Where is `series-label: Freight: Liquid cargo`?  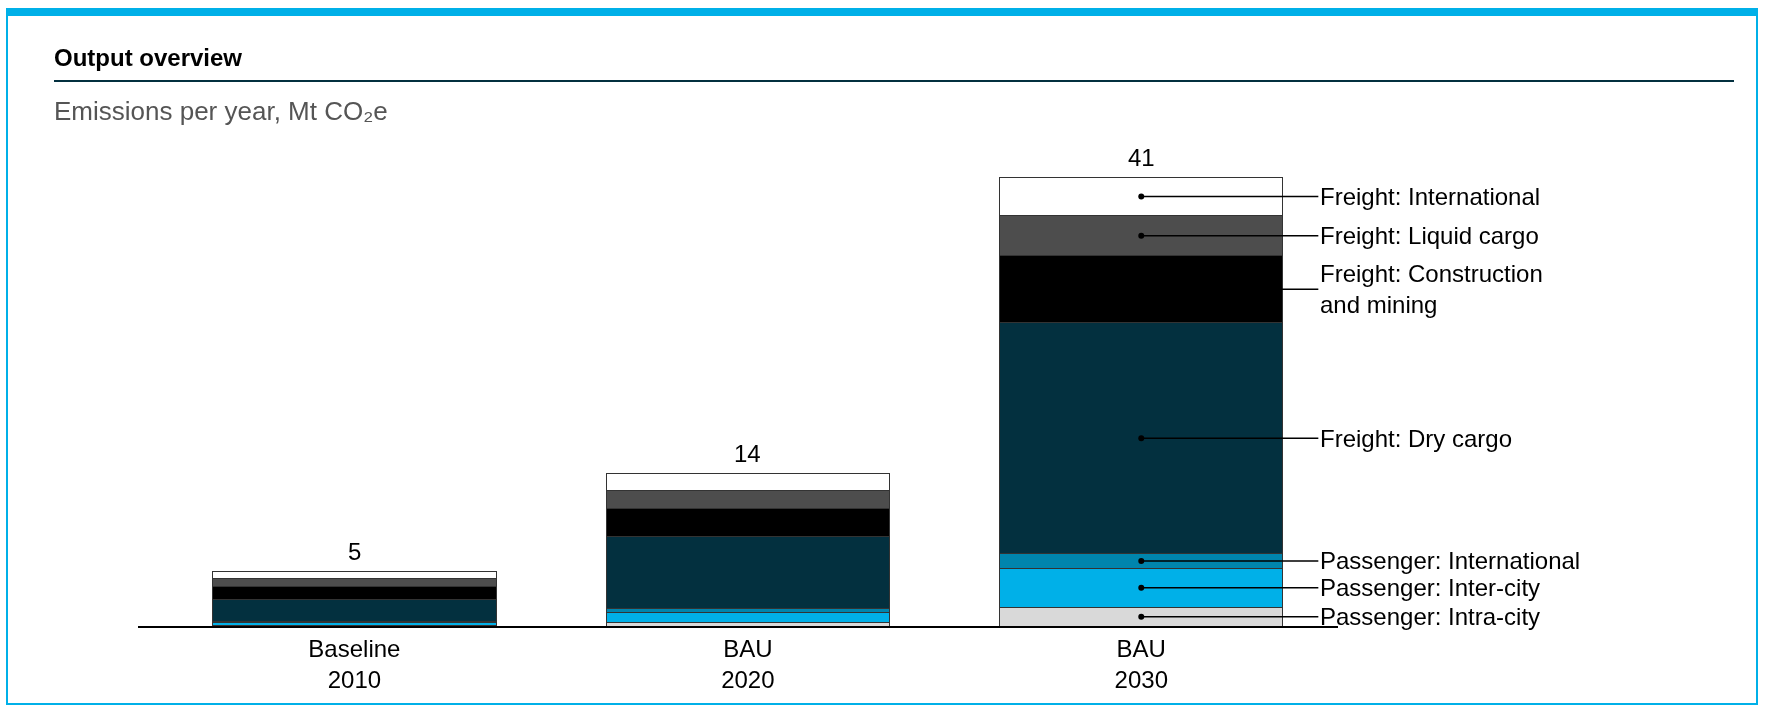 series-label: Freight: Liquid cargo is located at coordinates (1429, 235).